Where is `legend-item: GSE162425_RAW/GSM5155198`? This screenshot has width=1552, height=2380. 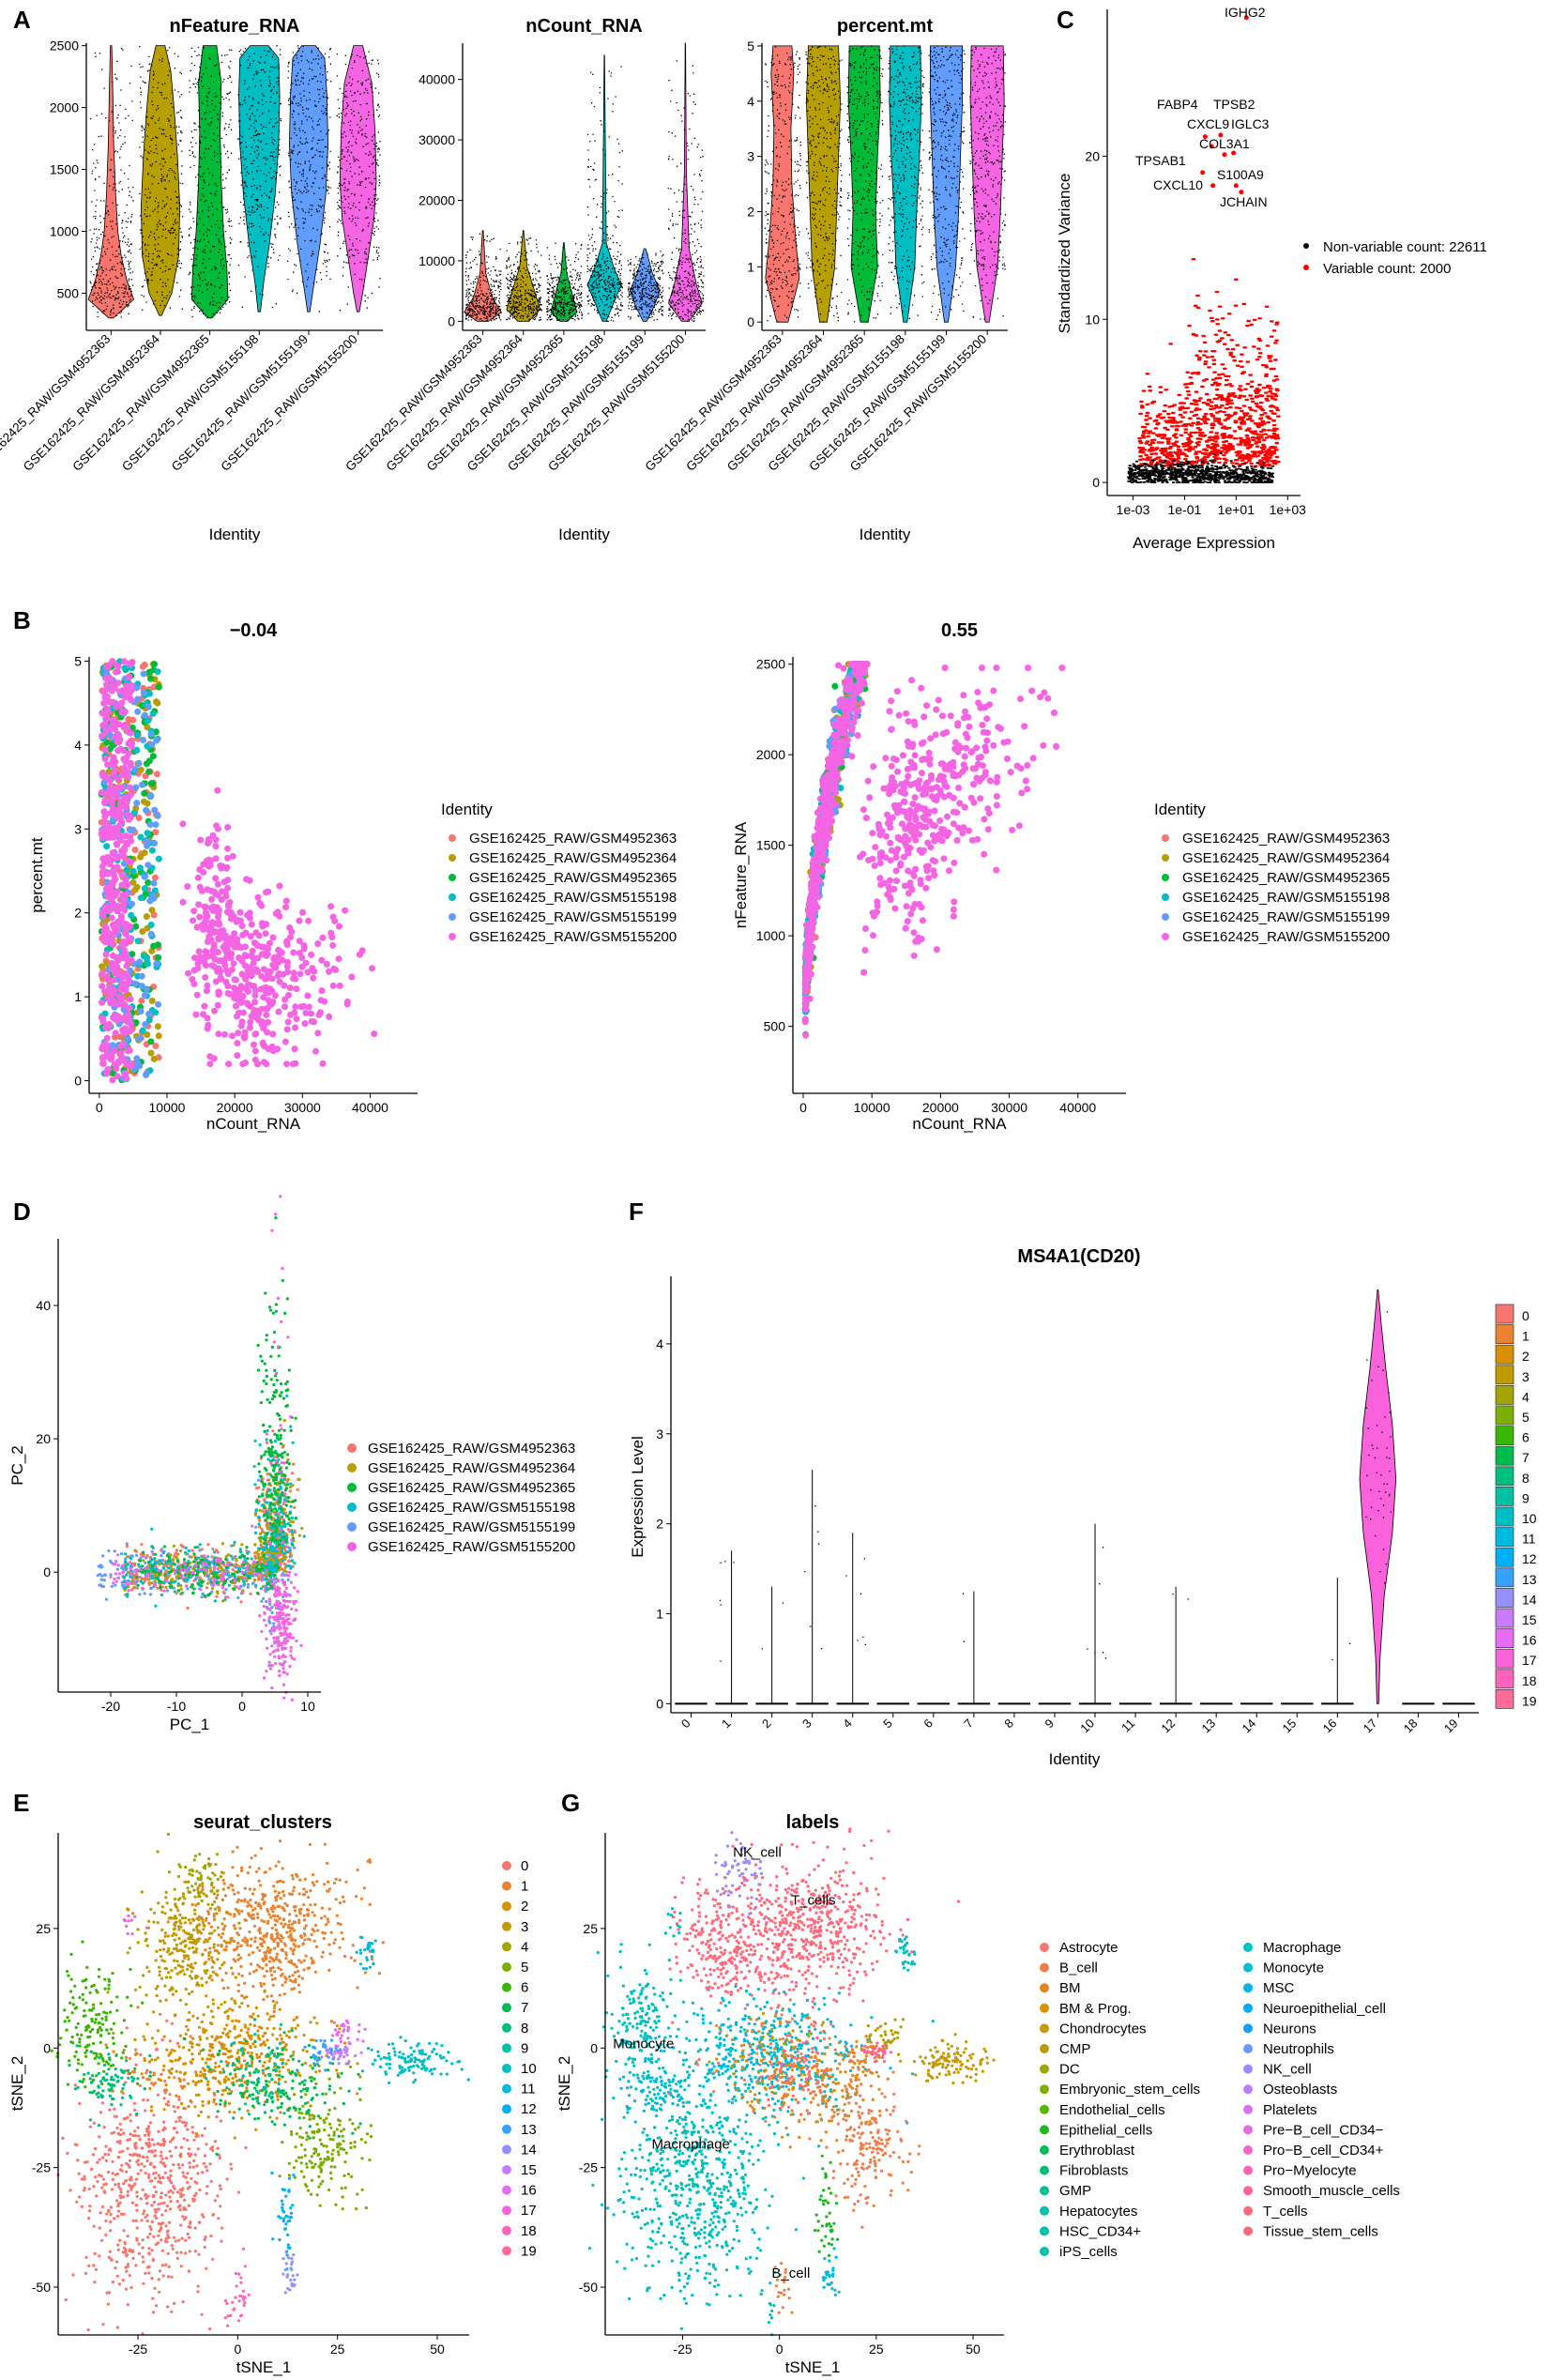 legend-item: GSE162425_RAW/GSM5155198 is located at coordinates (471, 1508).